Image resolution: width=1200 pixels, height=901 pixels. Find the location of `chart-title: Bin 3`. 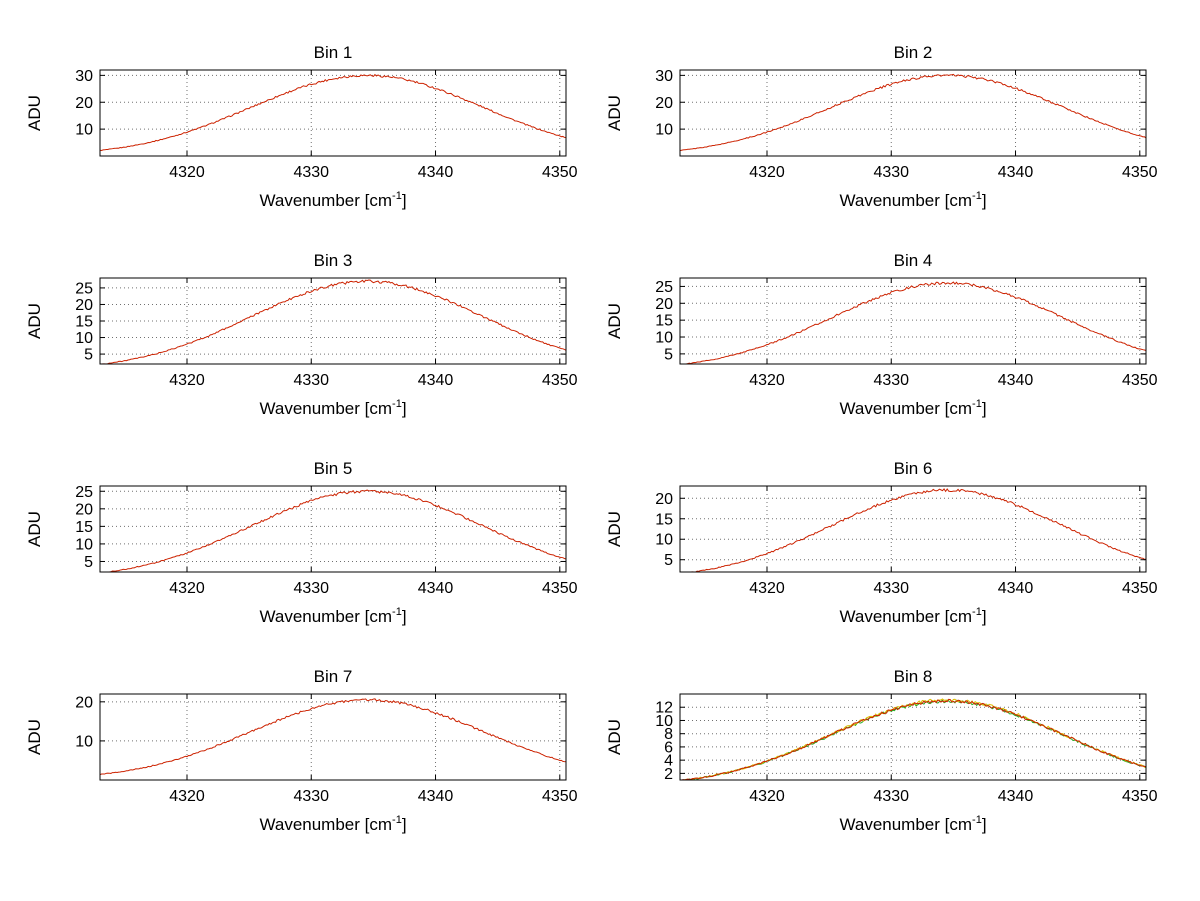

chart-title: Bin 3 is located at coordinates (333, 260).